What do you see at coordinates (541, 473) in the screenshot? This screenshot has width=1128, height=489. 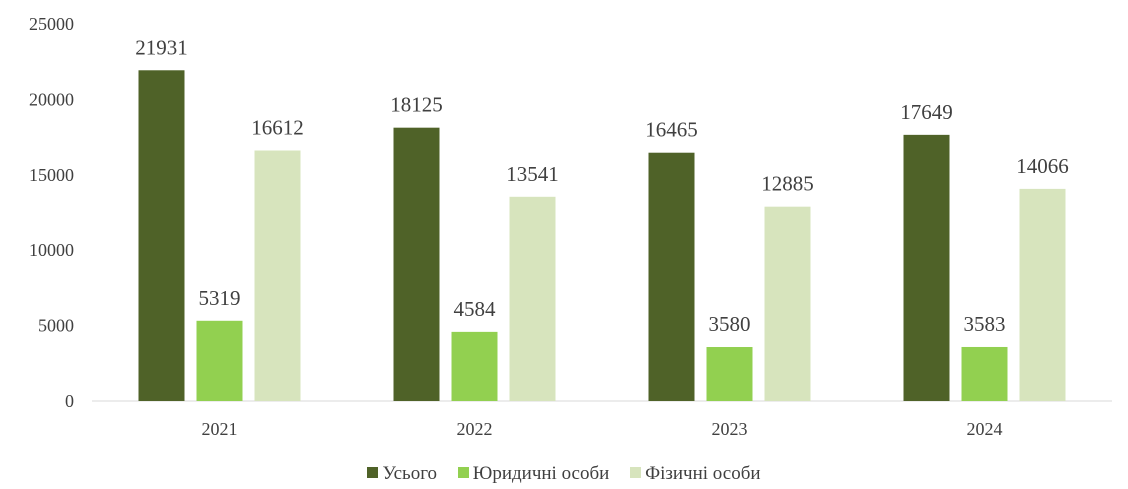 I see `legend-label-legal-entities: Юридичні особи` at bounding box center [541, 473].